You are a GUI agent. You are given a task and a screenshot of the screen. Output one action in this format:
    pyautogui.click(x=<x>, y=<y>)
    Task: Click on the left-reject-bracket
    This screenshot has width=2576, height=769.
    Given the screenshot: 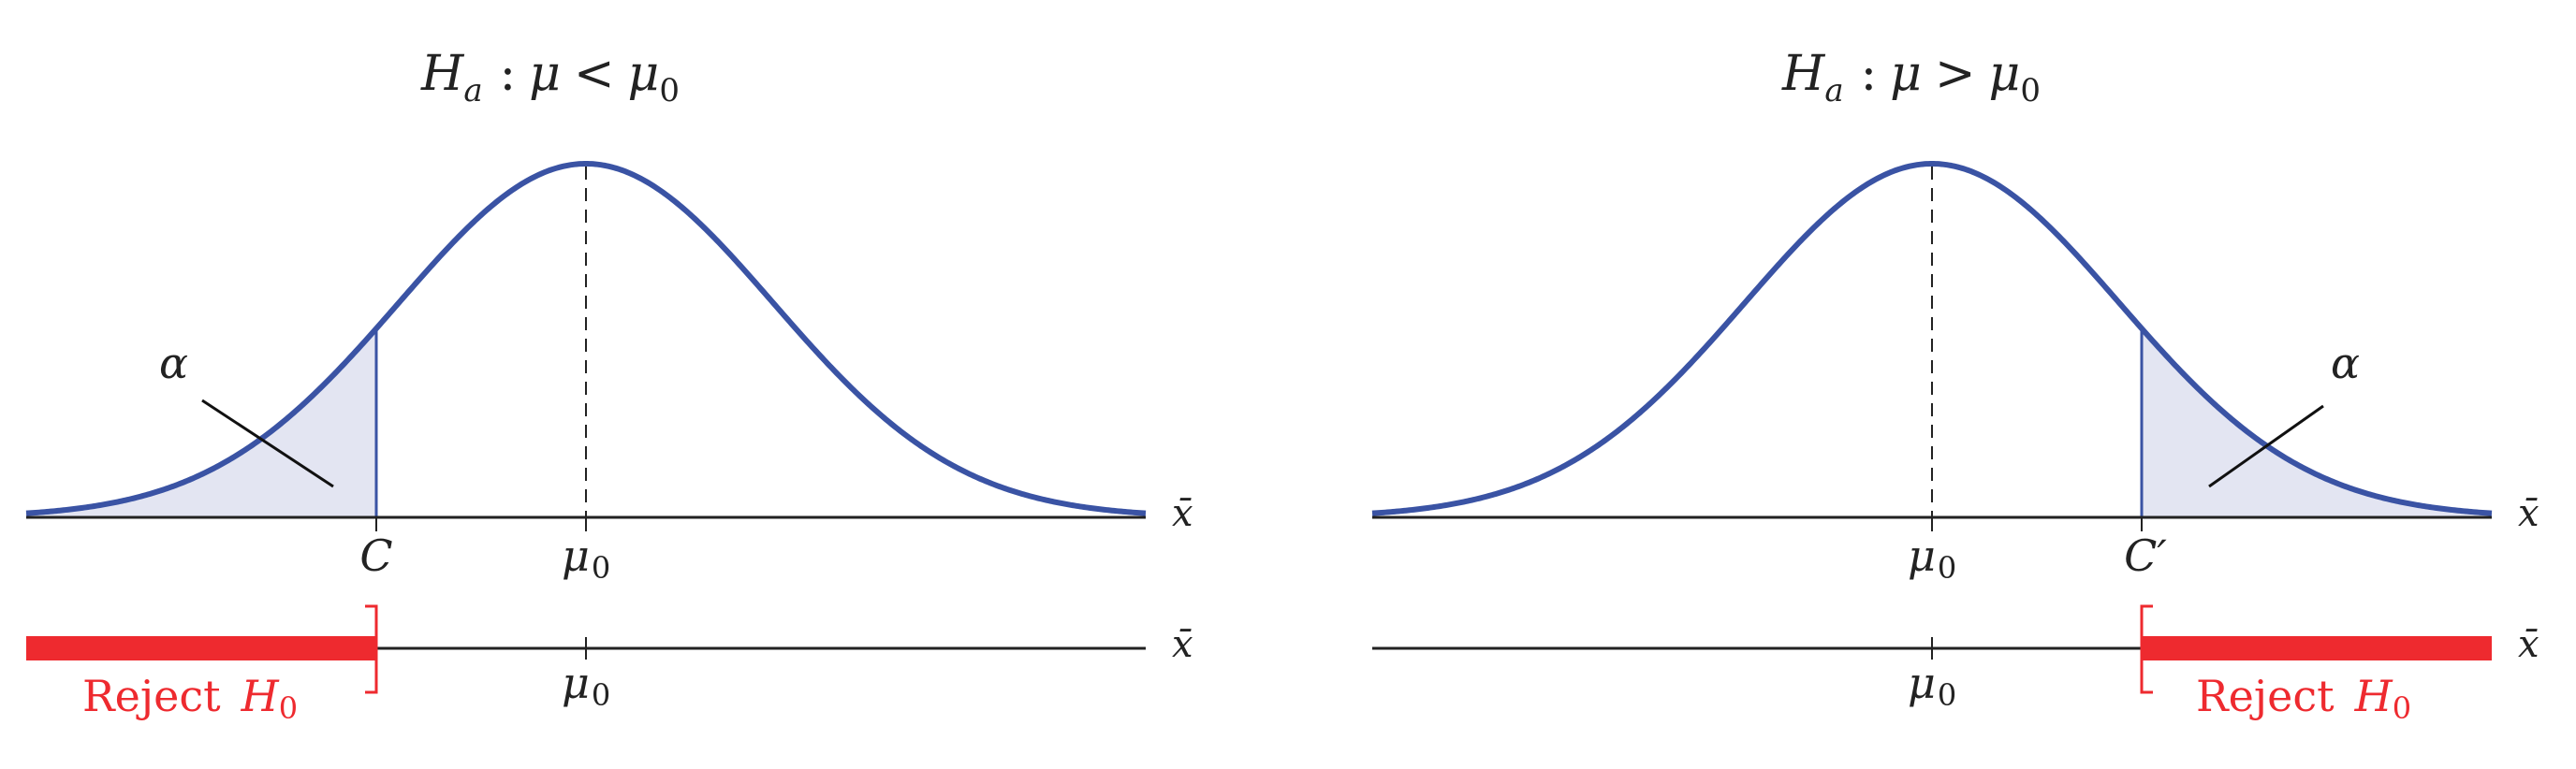 What is the action you would take?
    pyautogui.click(x=371, y=649)
    